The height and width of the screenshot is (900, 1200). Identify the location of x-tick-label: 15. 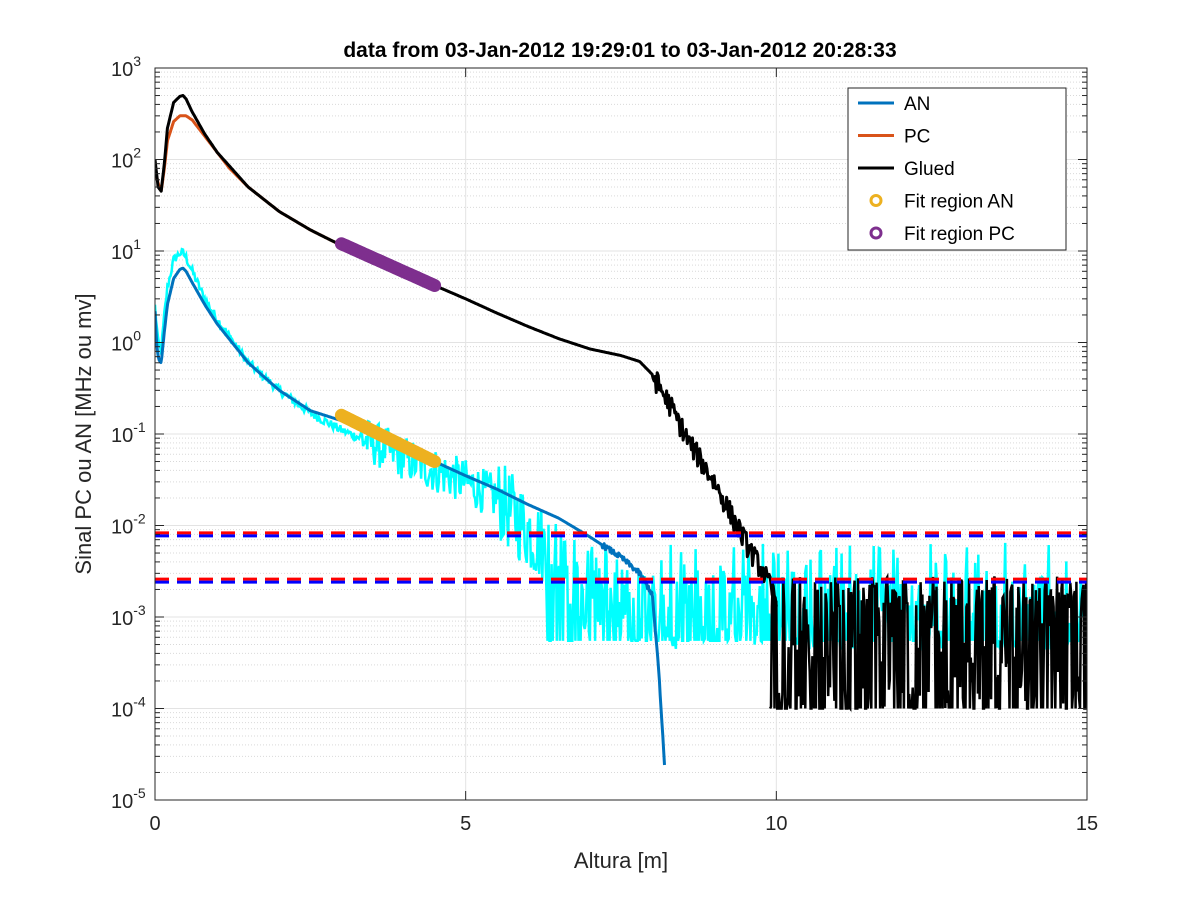
(1087, 824).